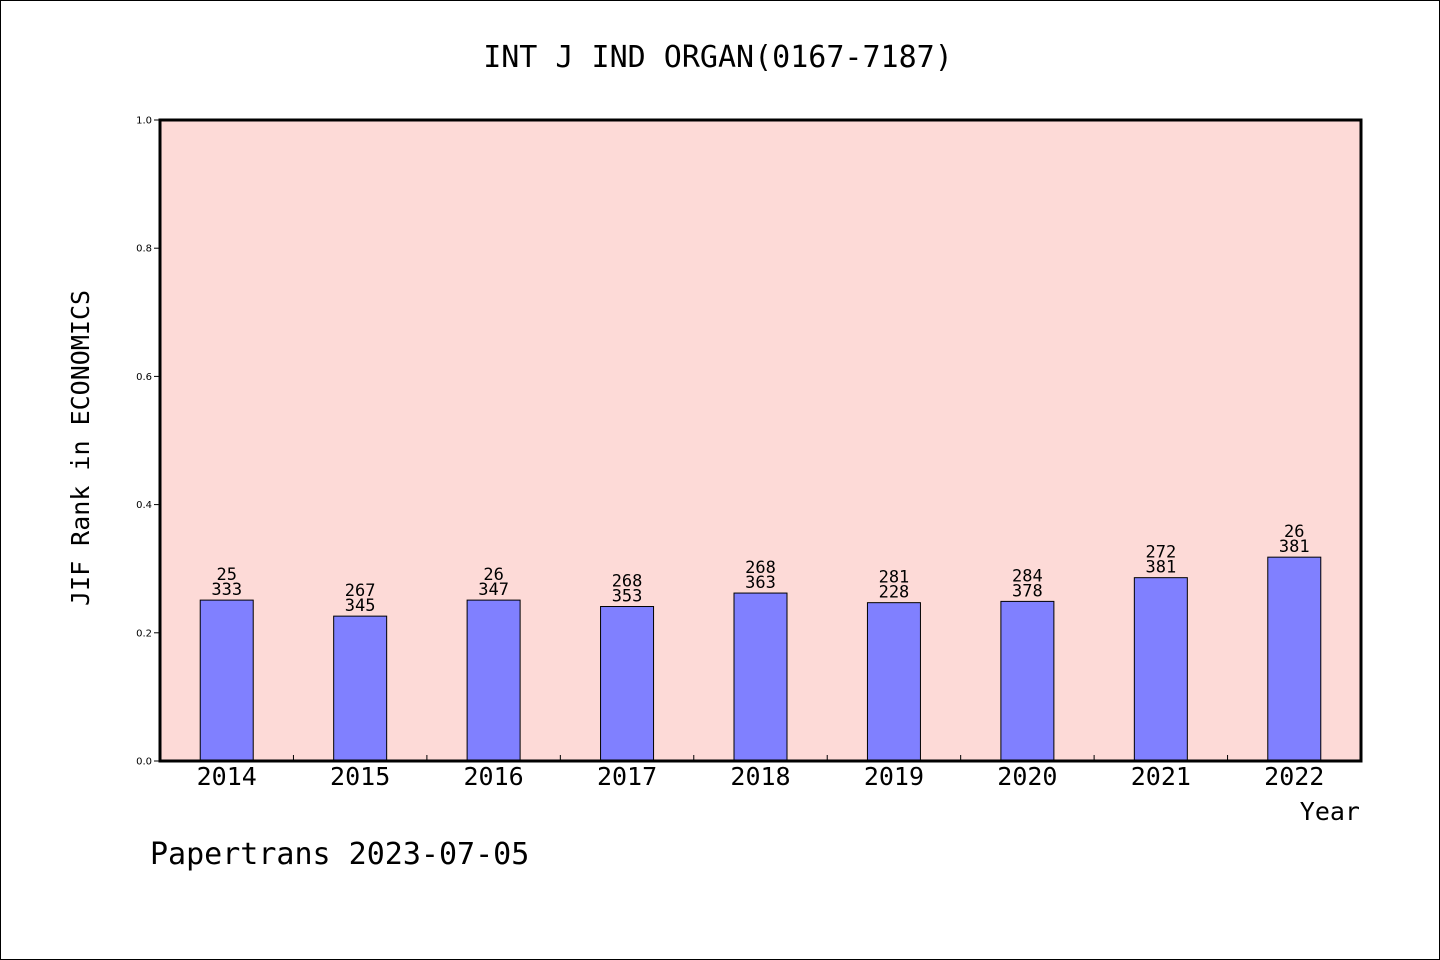 This screenshot has height=960, width=1440. Describe the element at coordinates (80, 448) in the screenshot. I see `y-axis-label: JIF Rank in ECONOMICS` at that location.